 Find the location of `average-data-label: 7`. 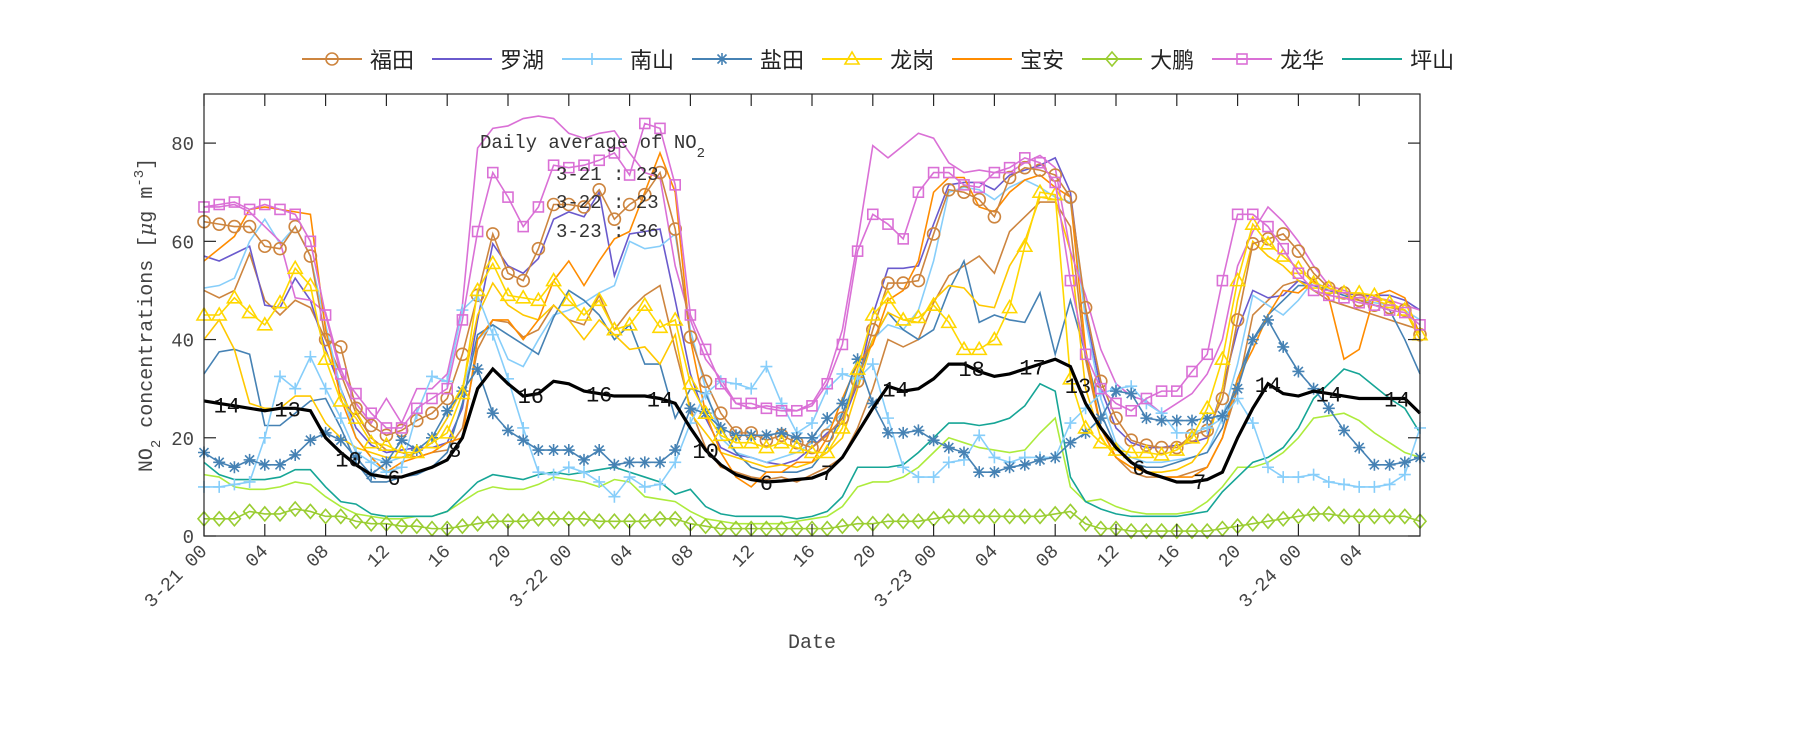

average-data-label: 7 is located at coordinates (827, 474).